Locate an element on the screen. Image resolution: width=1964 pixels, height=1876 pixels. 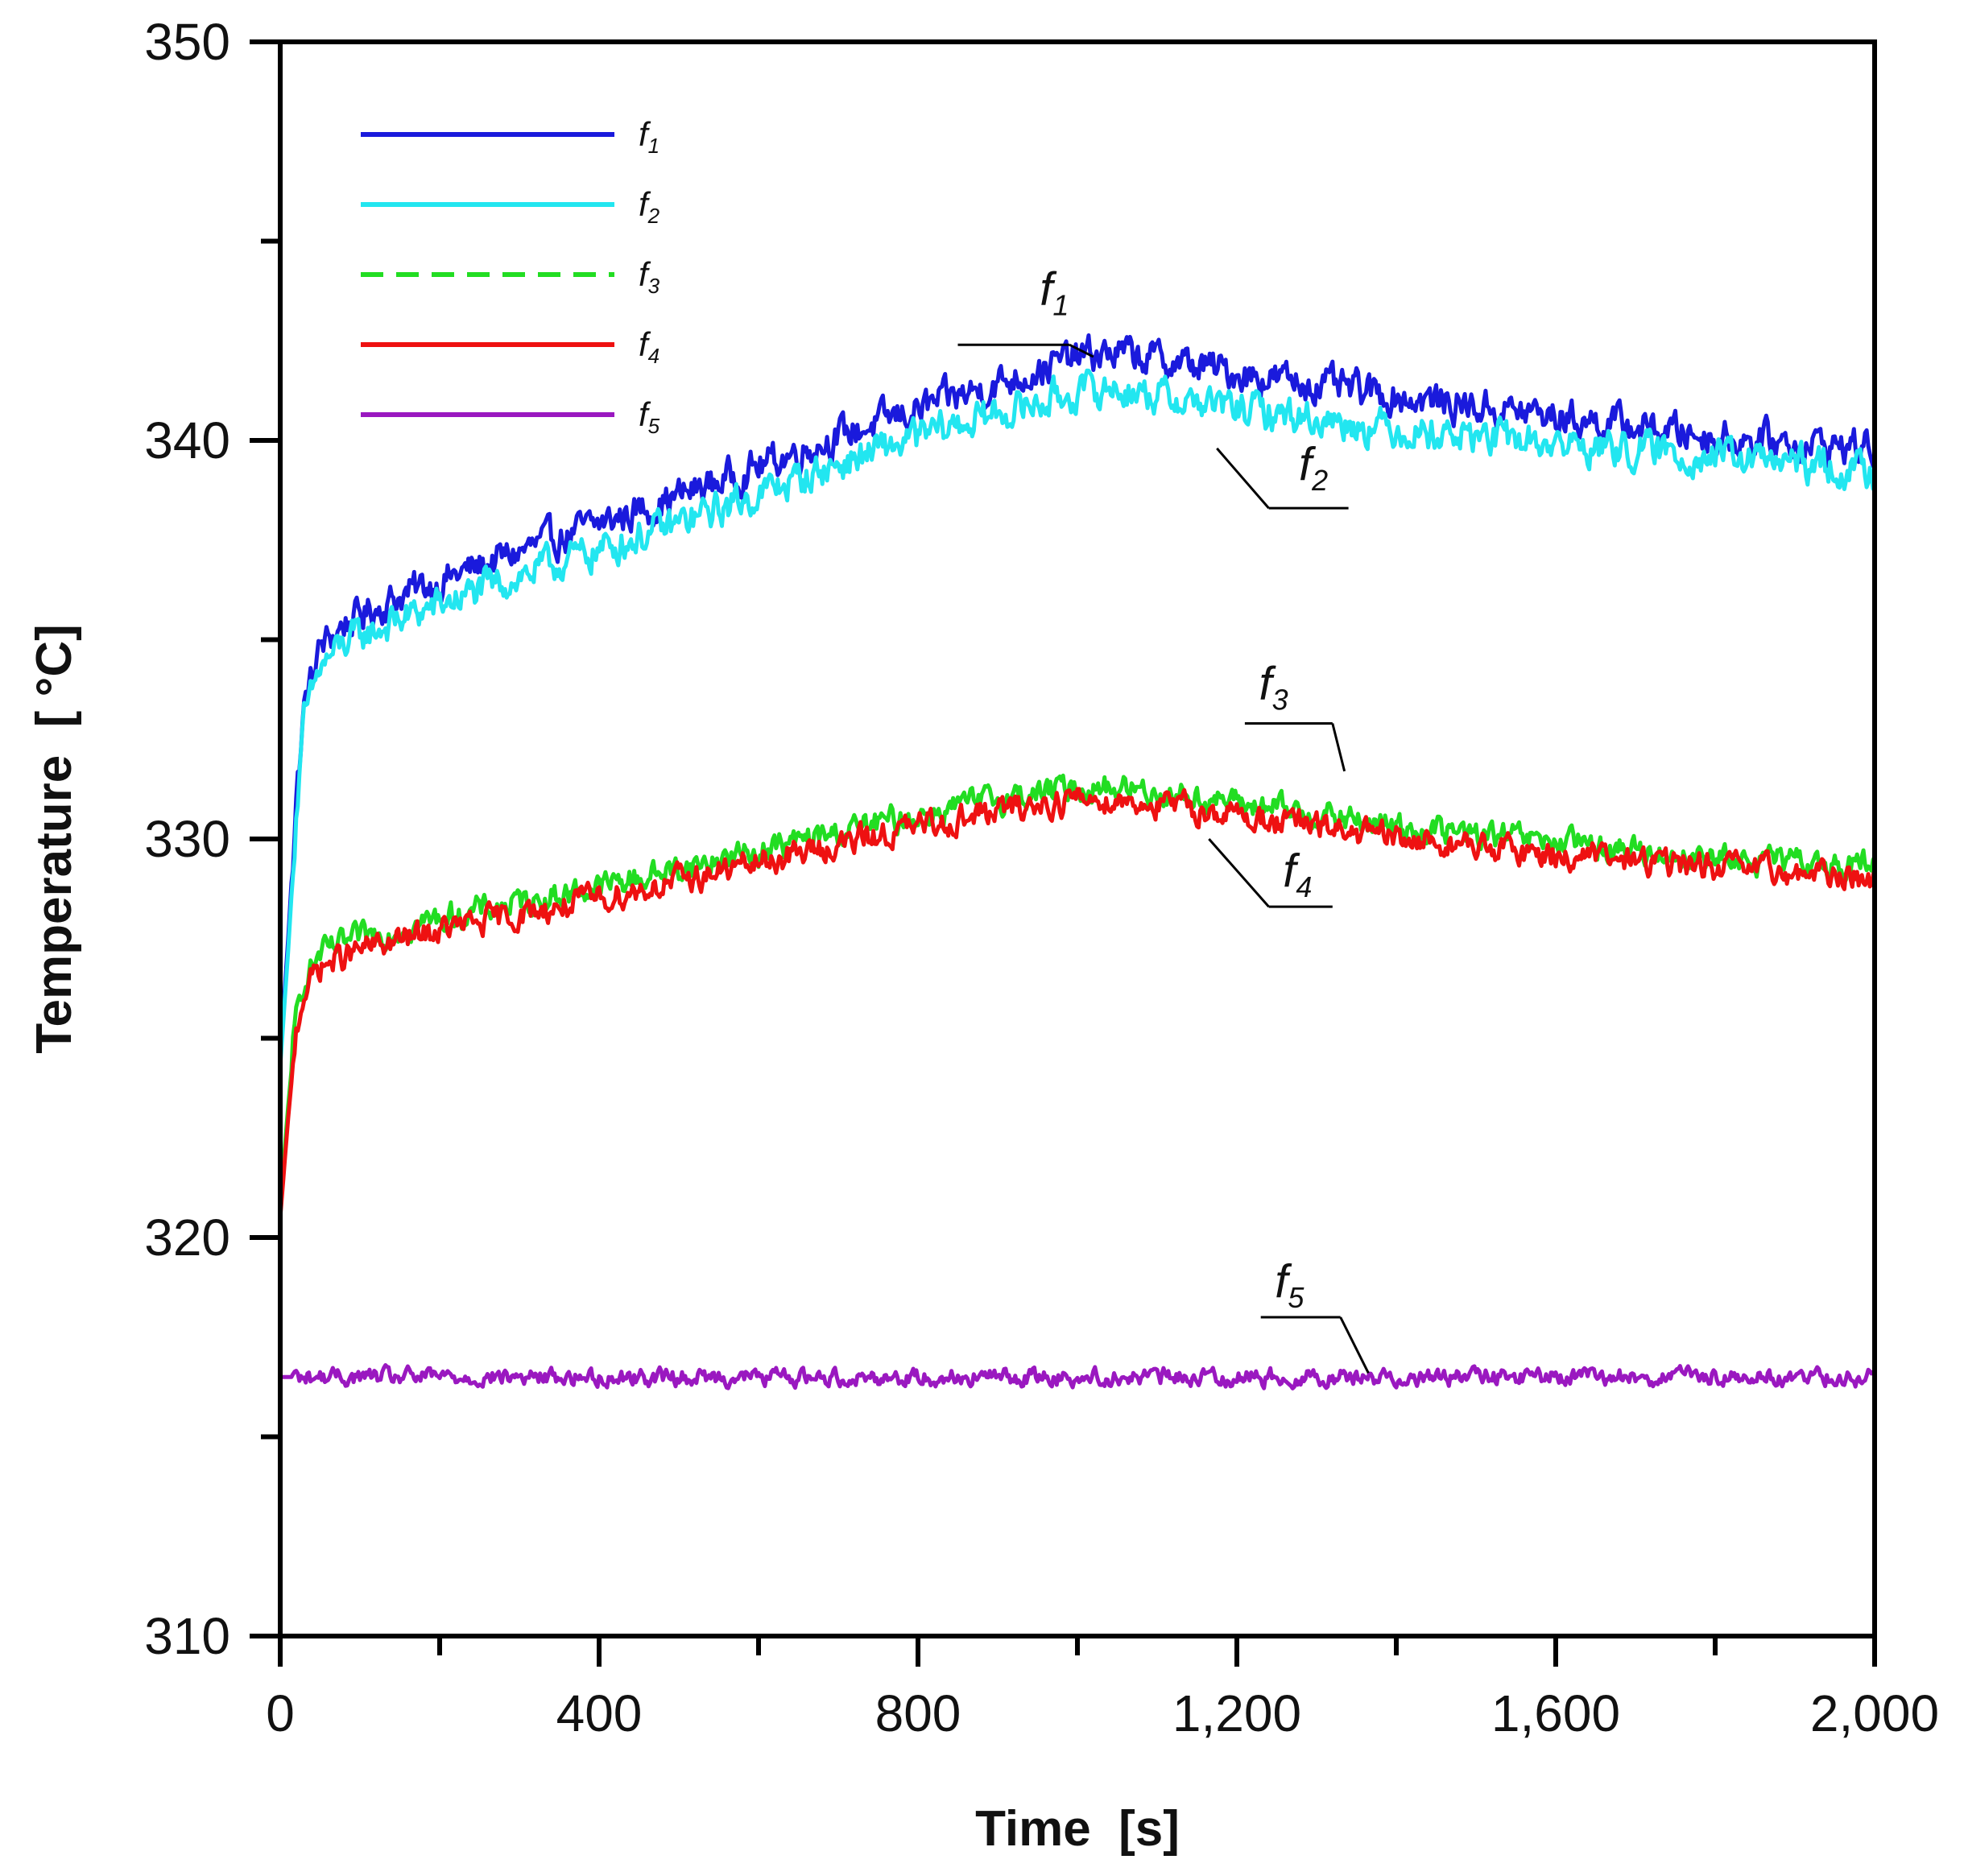
x-tick-label: 1,600 is located at coordinates (1555, 1713).